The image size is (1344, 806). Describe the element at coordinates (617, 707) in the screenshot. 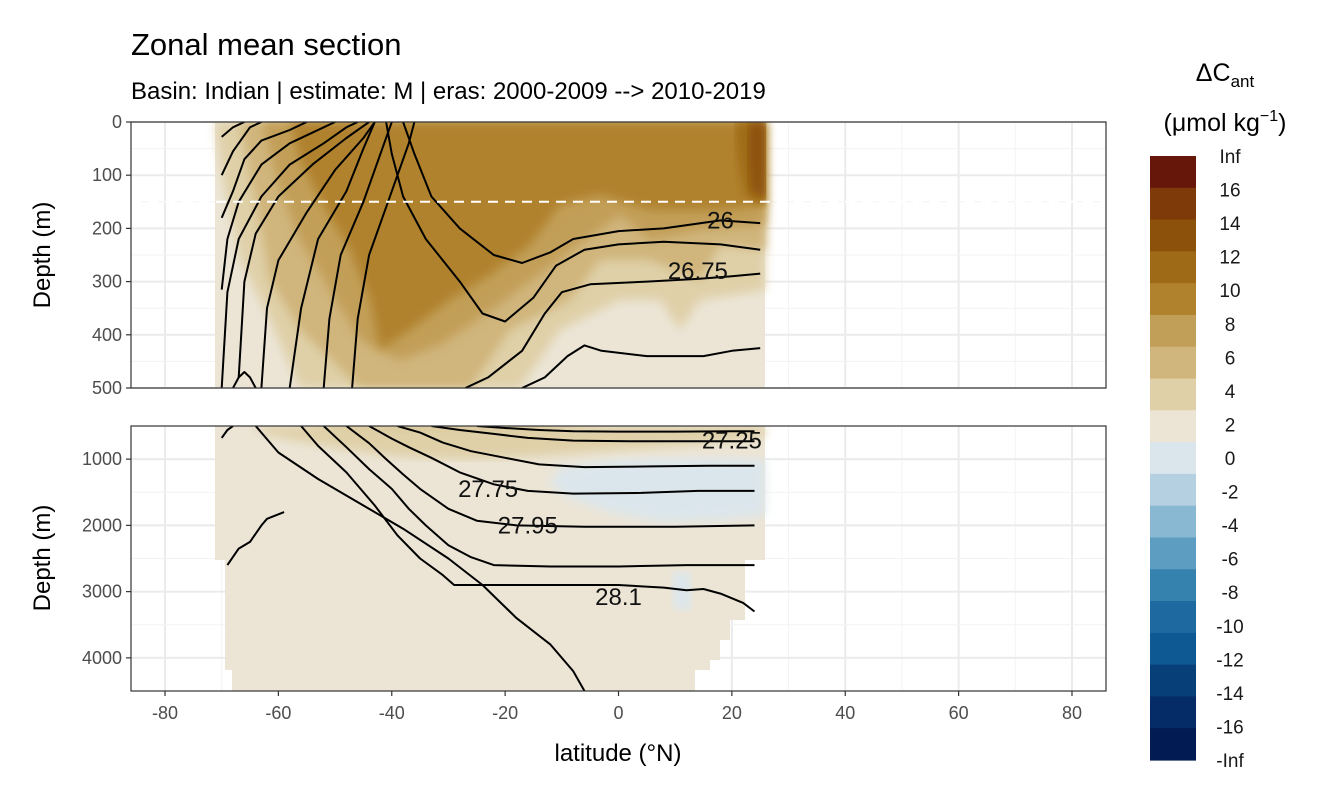

I see `x-ticks: -80 -60 -40 -20 0 20 40 60 80` at that location.